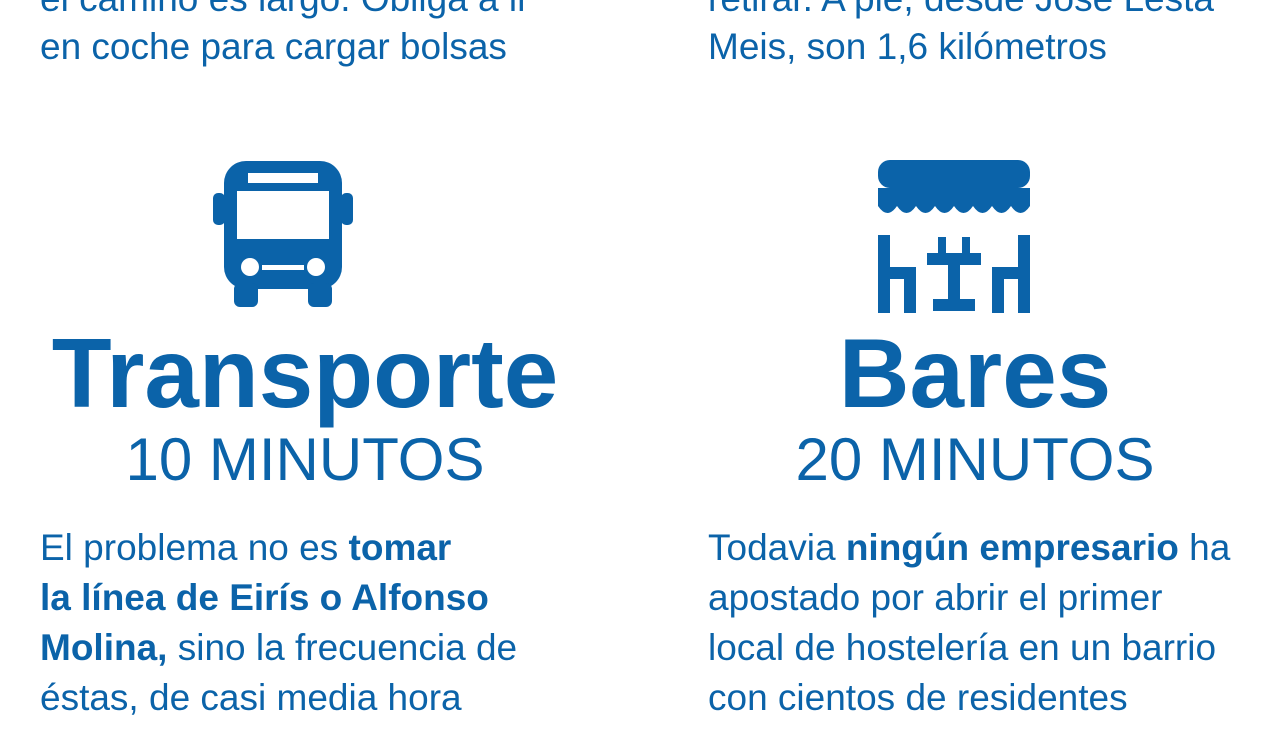 The image size is (1280, 732). Describe the element at coordinates (194, 547) in the screenshot. I see `text: El problema no es` at that location.